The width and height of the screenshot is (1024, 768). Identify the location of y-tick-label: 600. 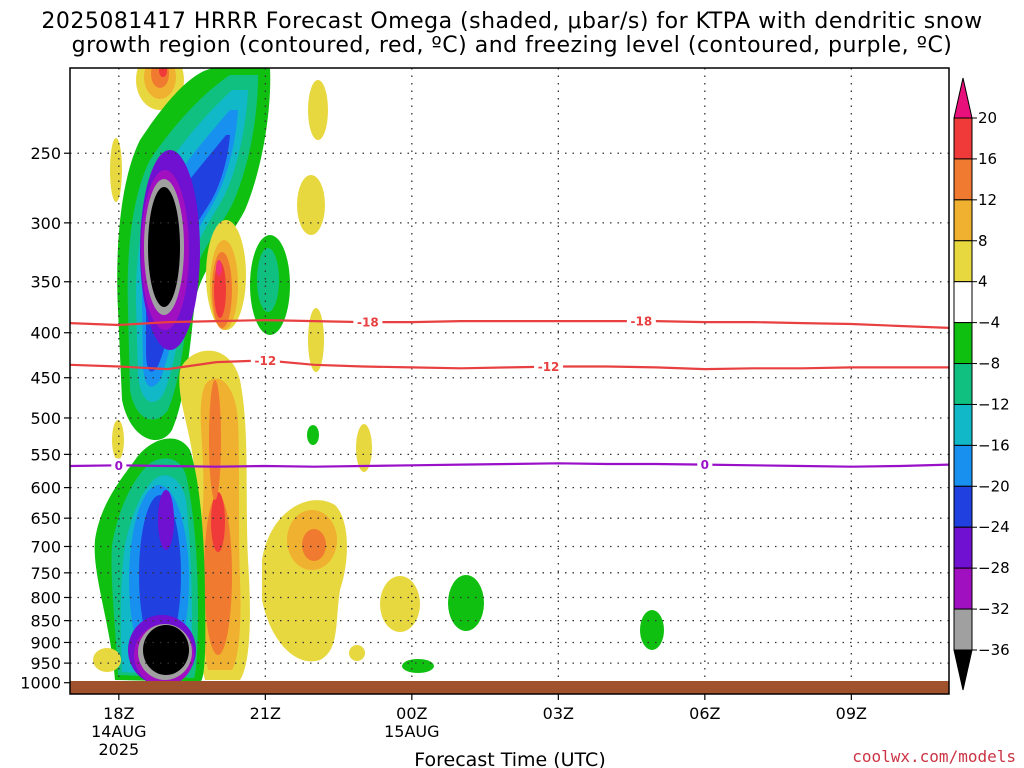
(45, 488).